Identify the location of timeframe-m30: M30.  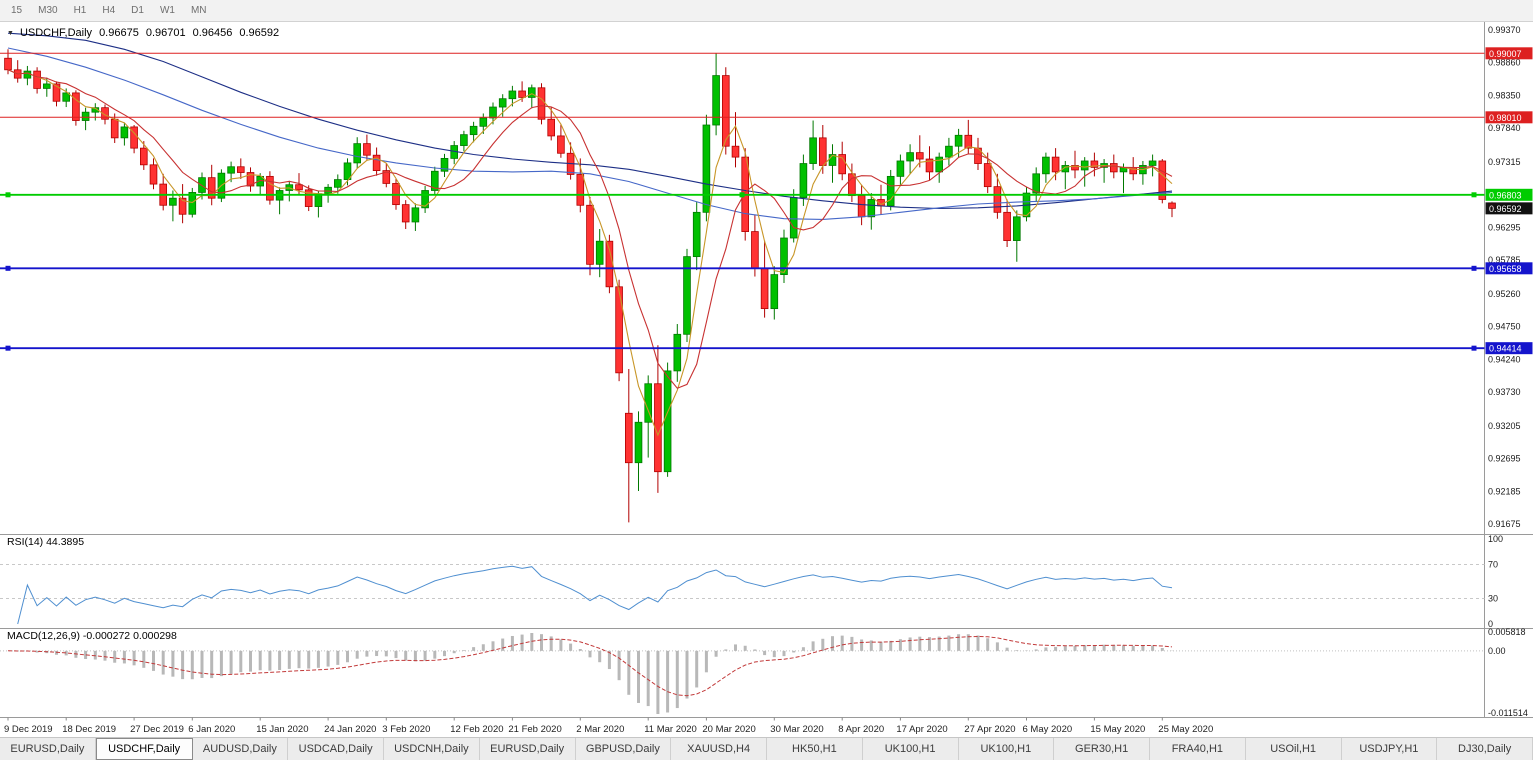
(48, 10).